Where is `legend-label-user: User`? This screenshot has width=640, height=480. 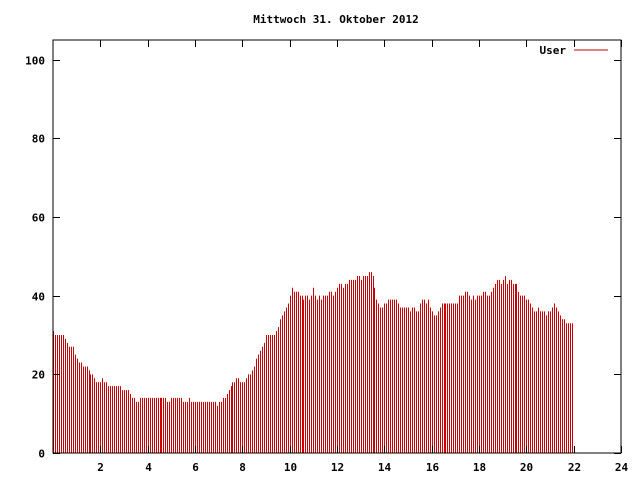 legend-label-user: User is located at coordinates (553, 50).